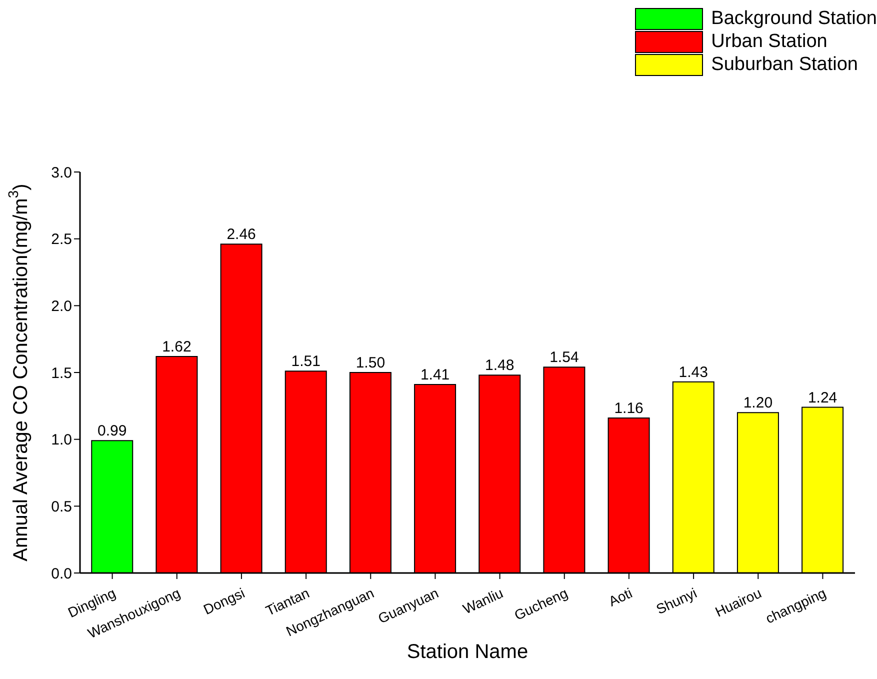  What do you see at coordinates (629, 408) in the screenshot?
I see `data-label: 1.16` at bounding box center [629, 408].